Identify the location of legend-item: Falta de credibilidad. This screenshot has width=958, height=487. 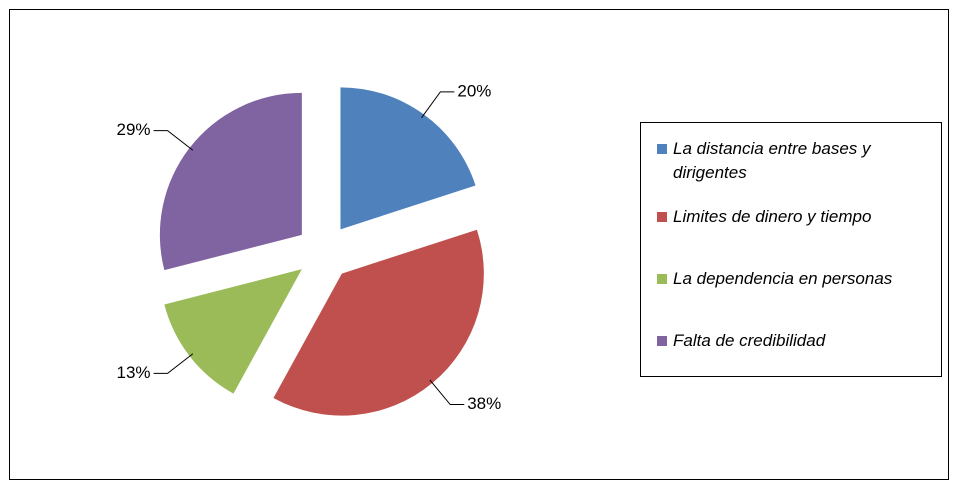
(796, 360).